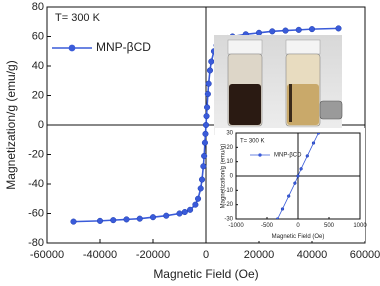  What do you see at coordinates (38, 36) in the screenshot?
I see `y-tick-label: 60` at bounding box center [38, 36].